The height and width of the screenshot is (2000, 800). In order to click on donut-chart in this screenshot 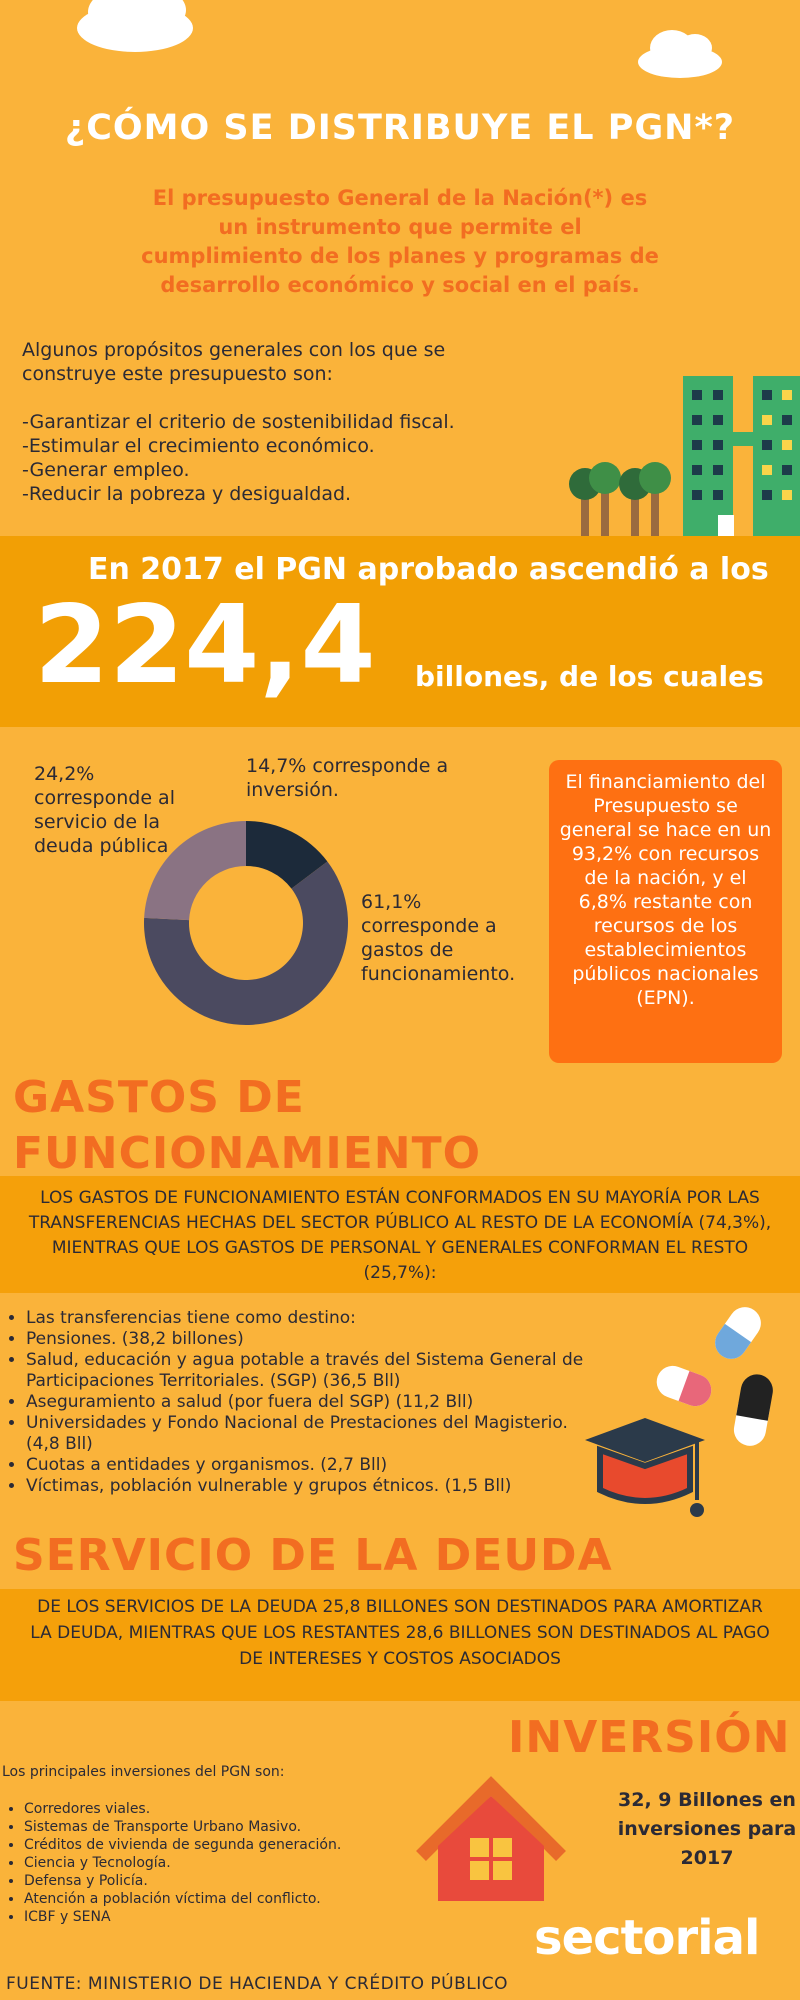, I will do `click(246, 923)`.